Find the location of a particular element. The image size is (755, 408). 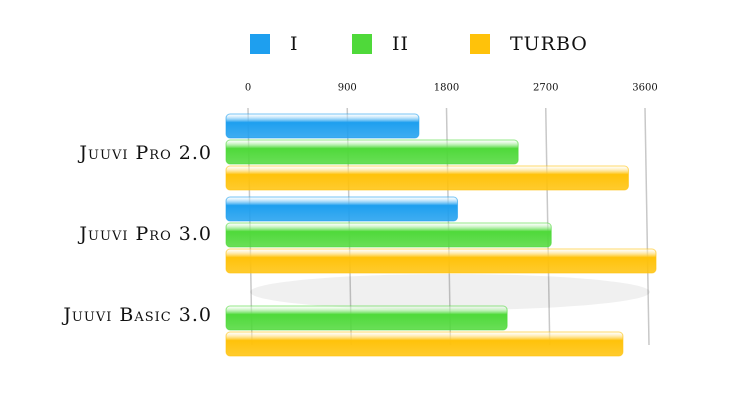

x-tick-label: 900 is located at coordinates (347, 88).